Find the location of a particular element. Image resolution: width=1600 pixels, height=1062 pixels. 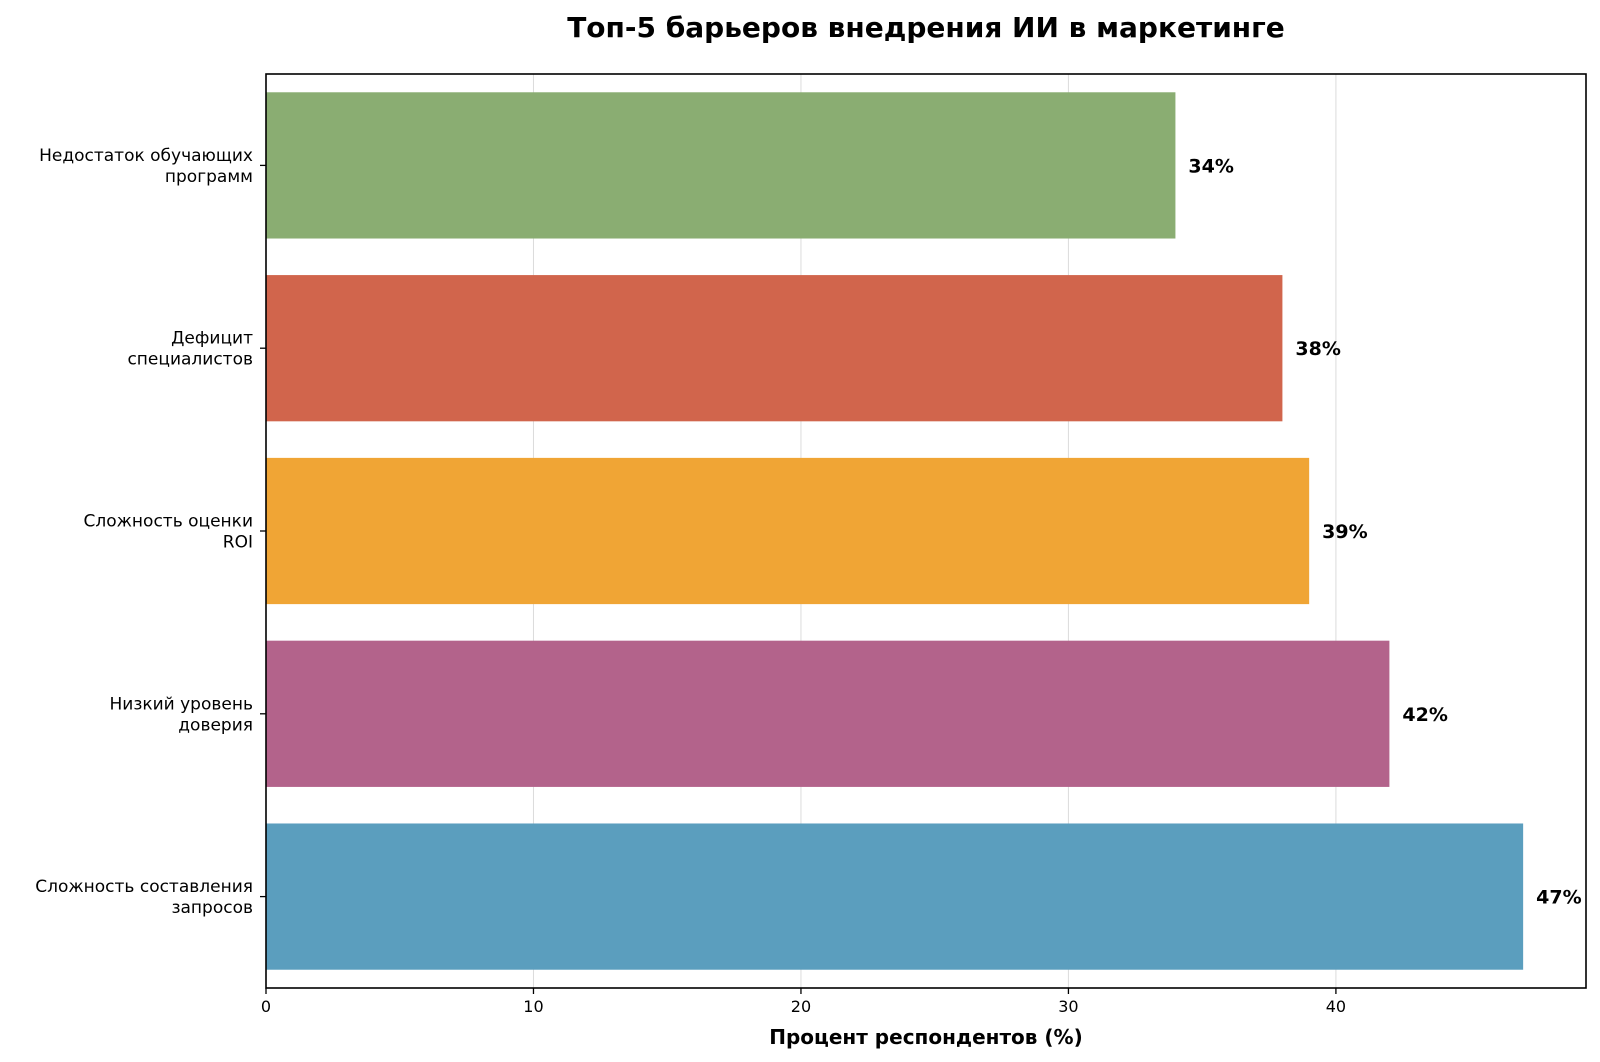

x-tick-label: 20 is located at coordinates (801, 1006).